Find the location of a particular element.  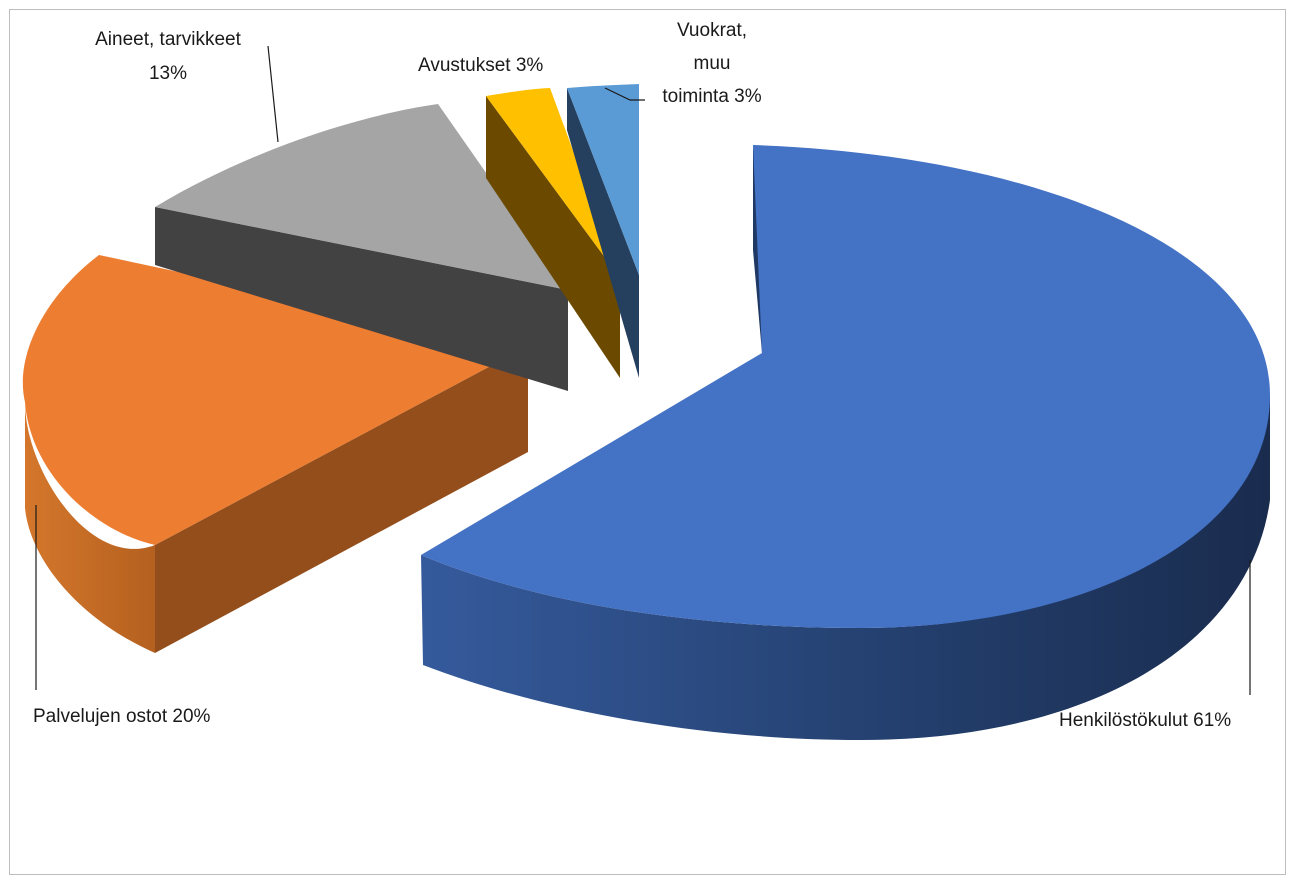

slice-avustukset is located at coordinates (553, 233).